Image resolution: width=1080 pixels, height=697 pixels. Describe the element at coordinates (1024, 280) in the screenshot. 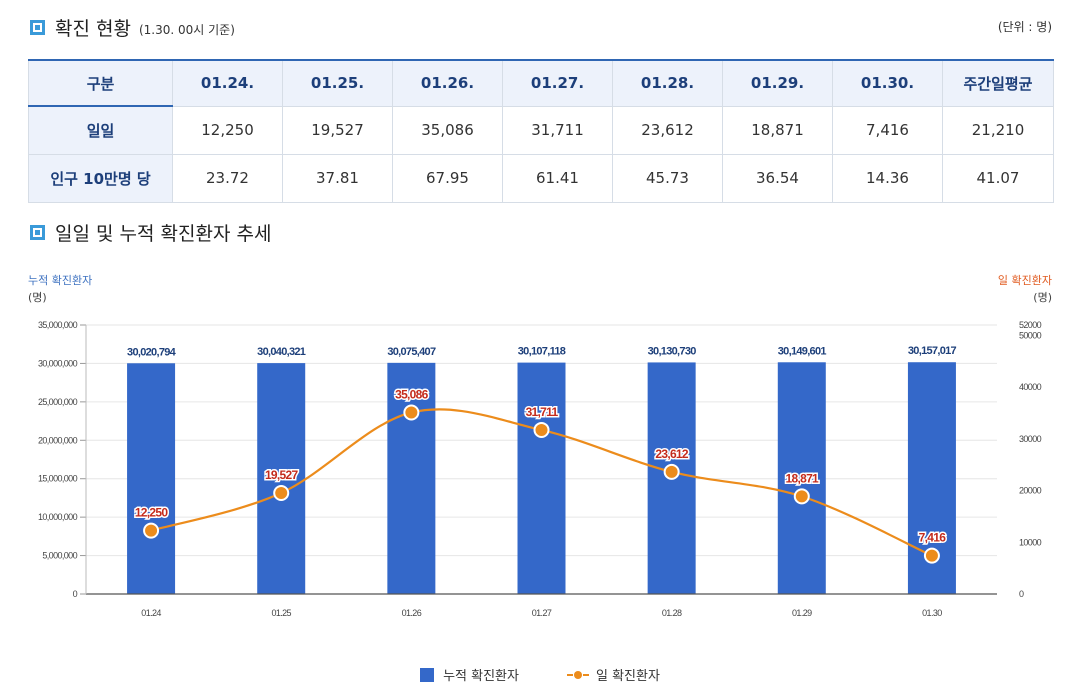

I see `right-axis-title: 일 확진환자` at that location.